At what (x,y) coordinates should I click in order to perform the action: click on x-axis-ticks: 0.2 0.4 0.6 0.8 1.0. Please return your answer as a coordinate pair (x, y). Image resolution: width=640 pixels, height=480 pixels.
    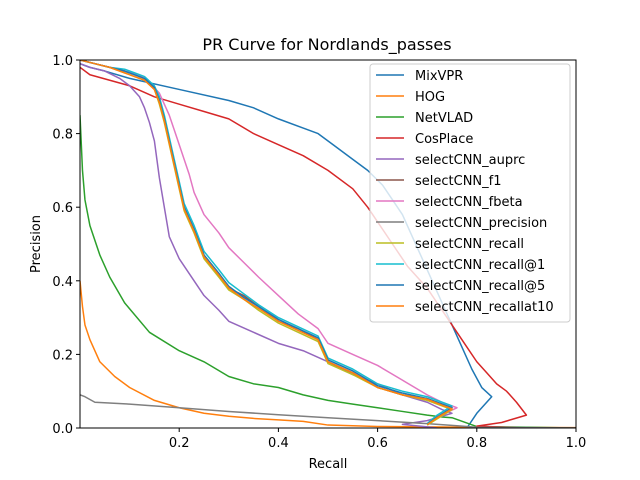
    Looking at the image, I should click on (377, 439).